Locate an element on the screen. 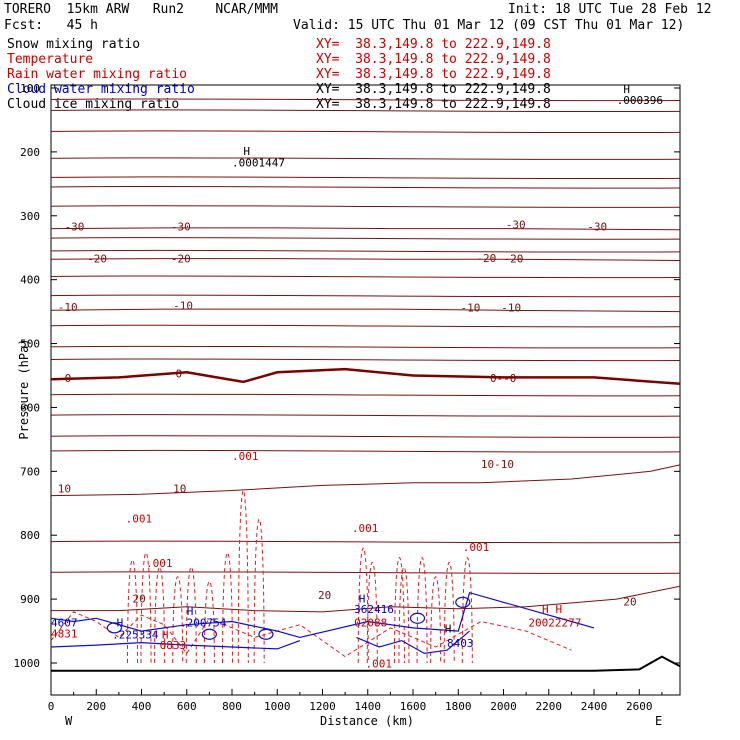 Image resolution: width=740 pixels, height=740 pixels. contour-label: 8403 is located at coordinates (460, 643).